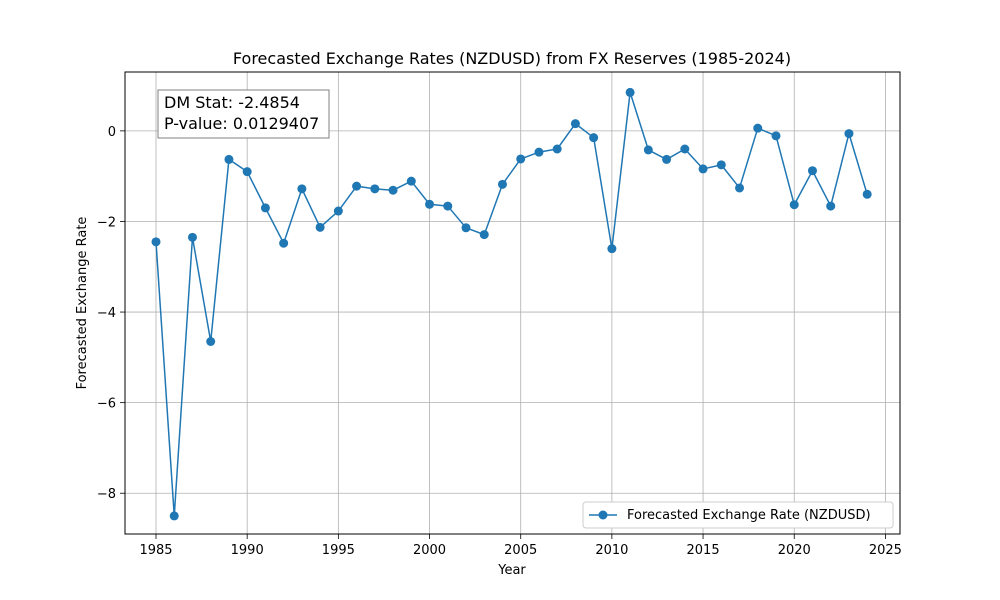  What do you see at coordinates (155, 550) in the screenshot?
I see `x-tick-label: 1985` at bounding box center [155, 550].